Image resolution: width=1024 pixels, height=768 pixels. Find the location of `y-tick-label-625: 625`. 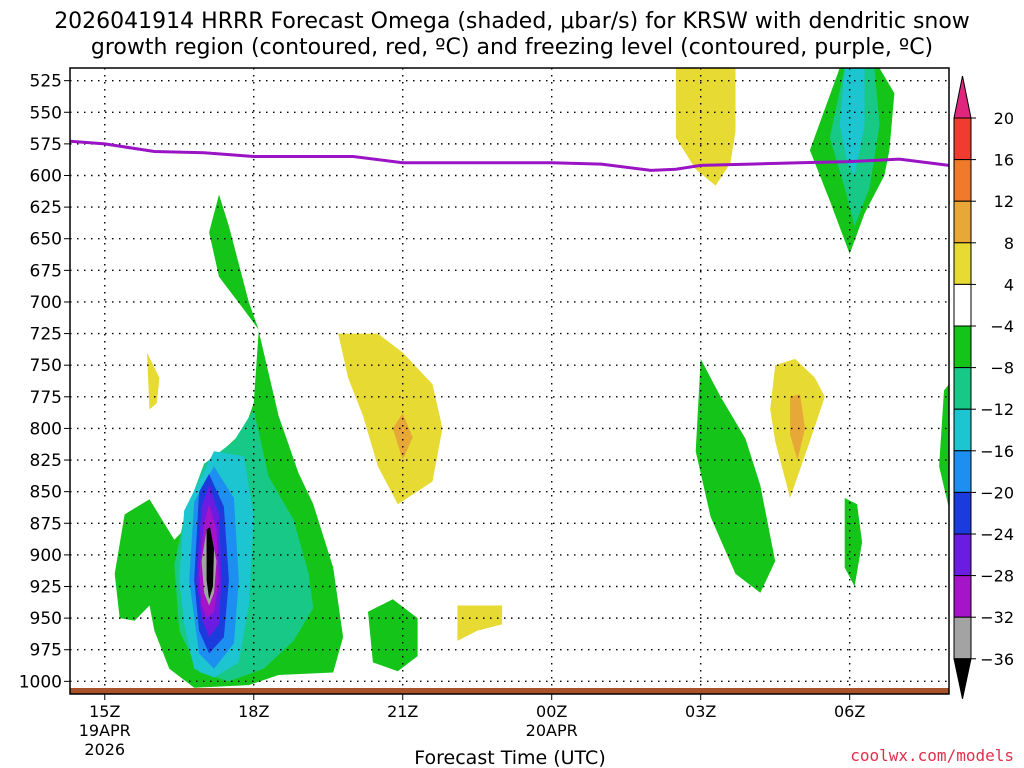

y-tick-label-625: 625 is located at coordinates (46, 208).